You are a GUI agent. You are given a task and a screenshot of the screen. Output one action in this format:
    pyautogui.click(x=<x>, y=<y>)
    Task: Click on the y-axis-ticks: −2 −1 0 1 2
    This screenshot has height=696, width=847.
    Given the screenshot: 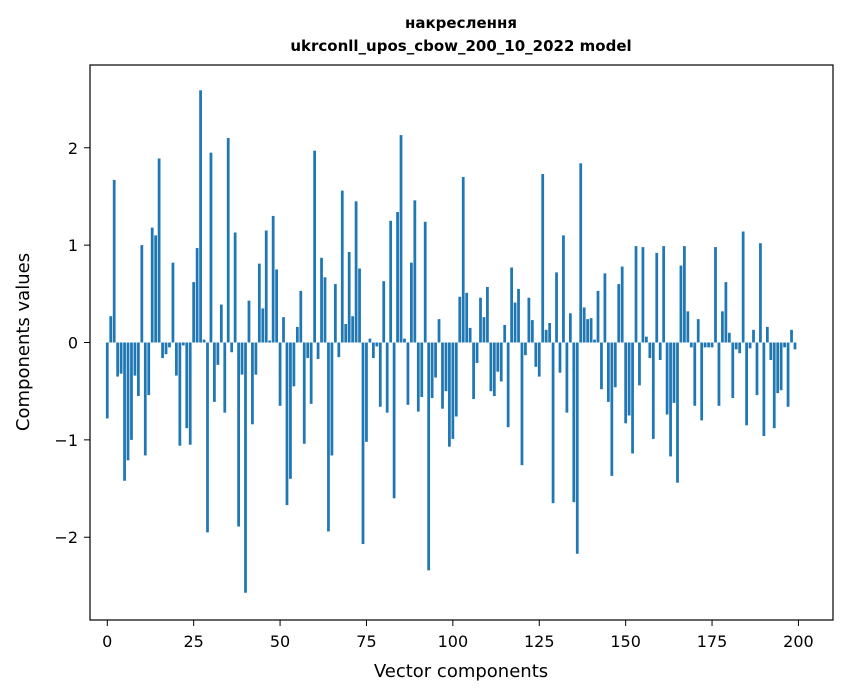 What is the action you would take?
    pyautogui.click(x=72, y=343)
    